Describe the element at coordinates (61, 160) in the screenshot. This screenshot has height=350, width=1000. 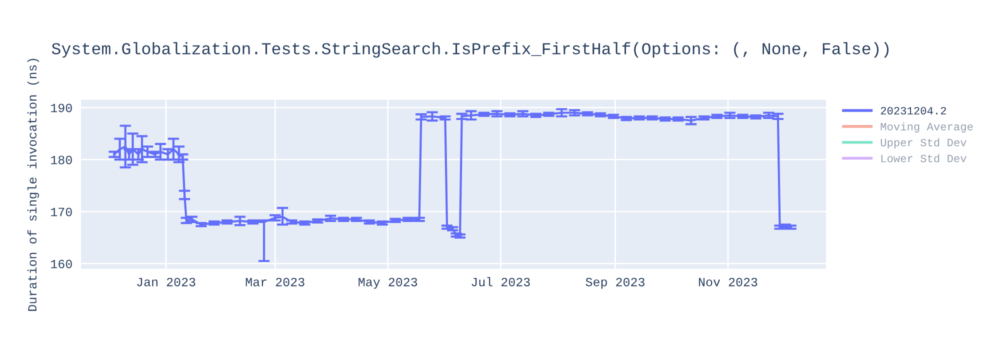
I see `y-tick-label: 180` at that location.